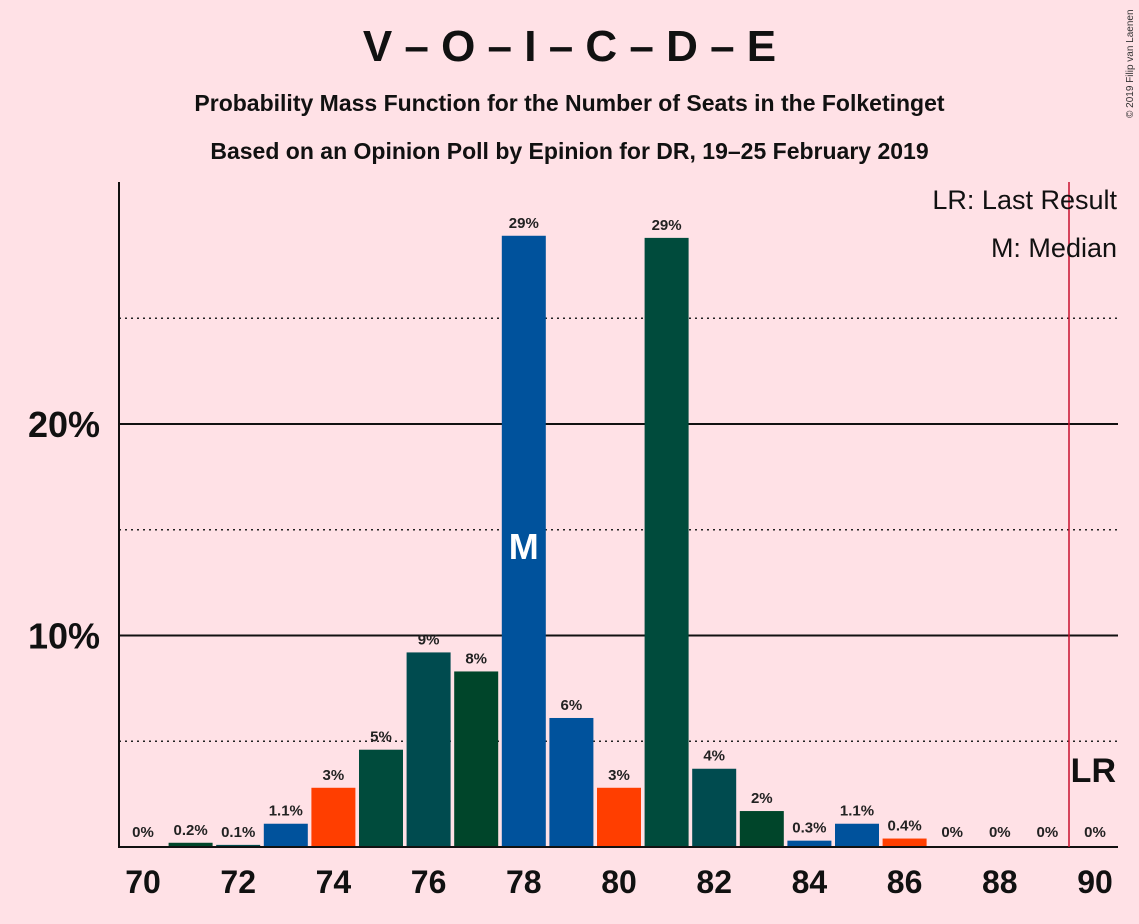 This screenshot has height=924, width=1139. Describe the element at coordinates (190, 830) in the screenshot. I see `bar-value-label: 0.2%` at that location.